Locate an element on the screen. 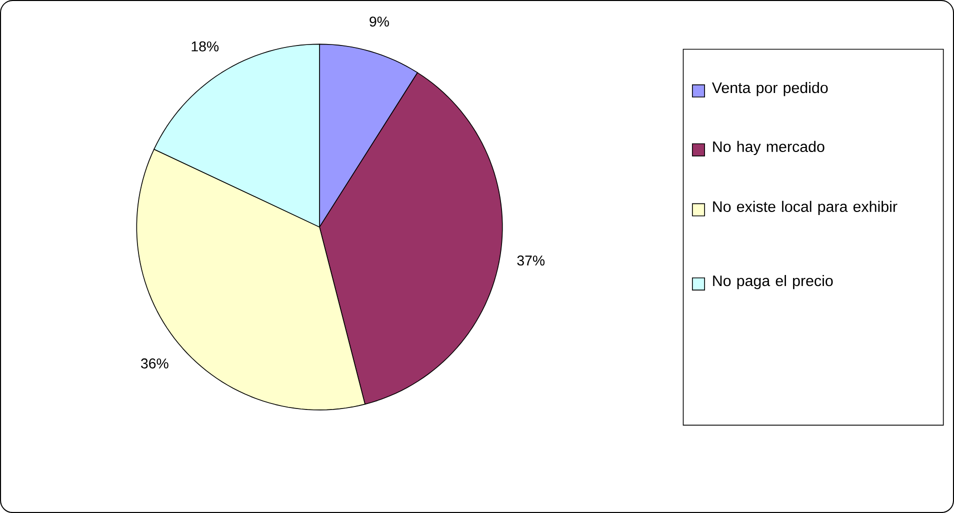 The width and height of the screenshot is (954, 513). data-label: 37% is located at coordinates (531, 260).